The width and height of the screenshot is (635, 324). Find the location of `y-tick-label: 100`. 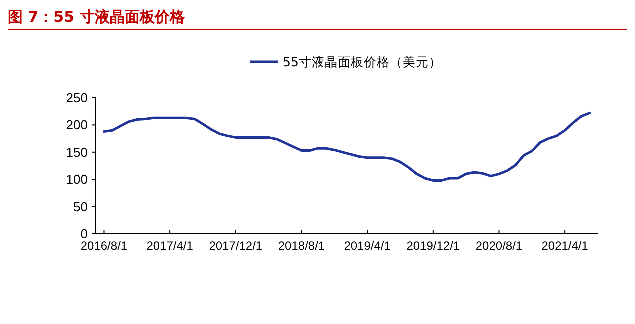

y-tick-label: 100 is located at coordinates (77, 180).